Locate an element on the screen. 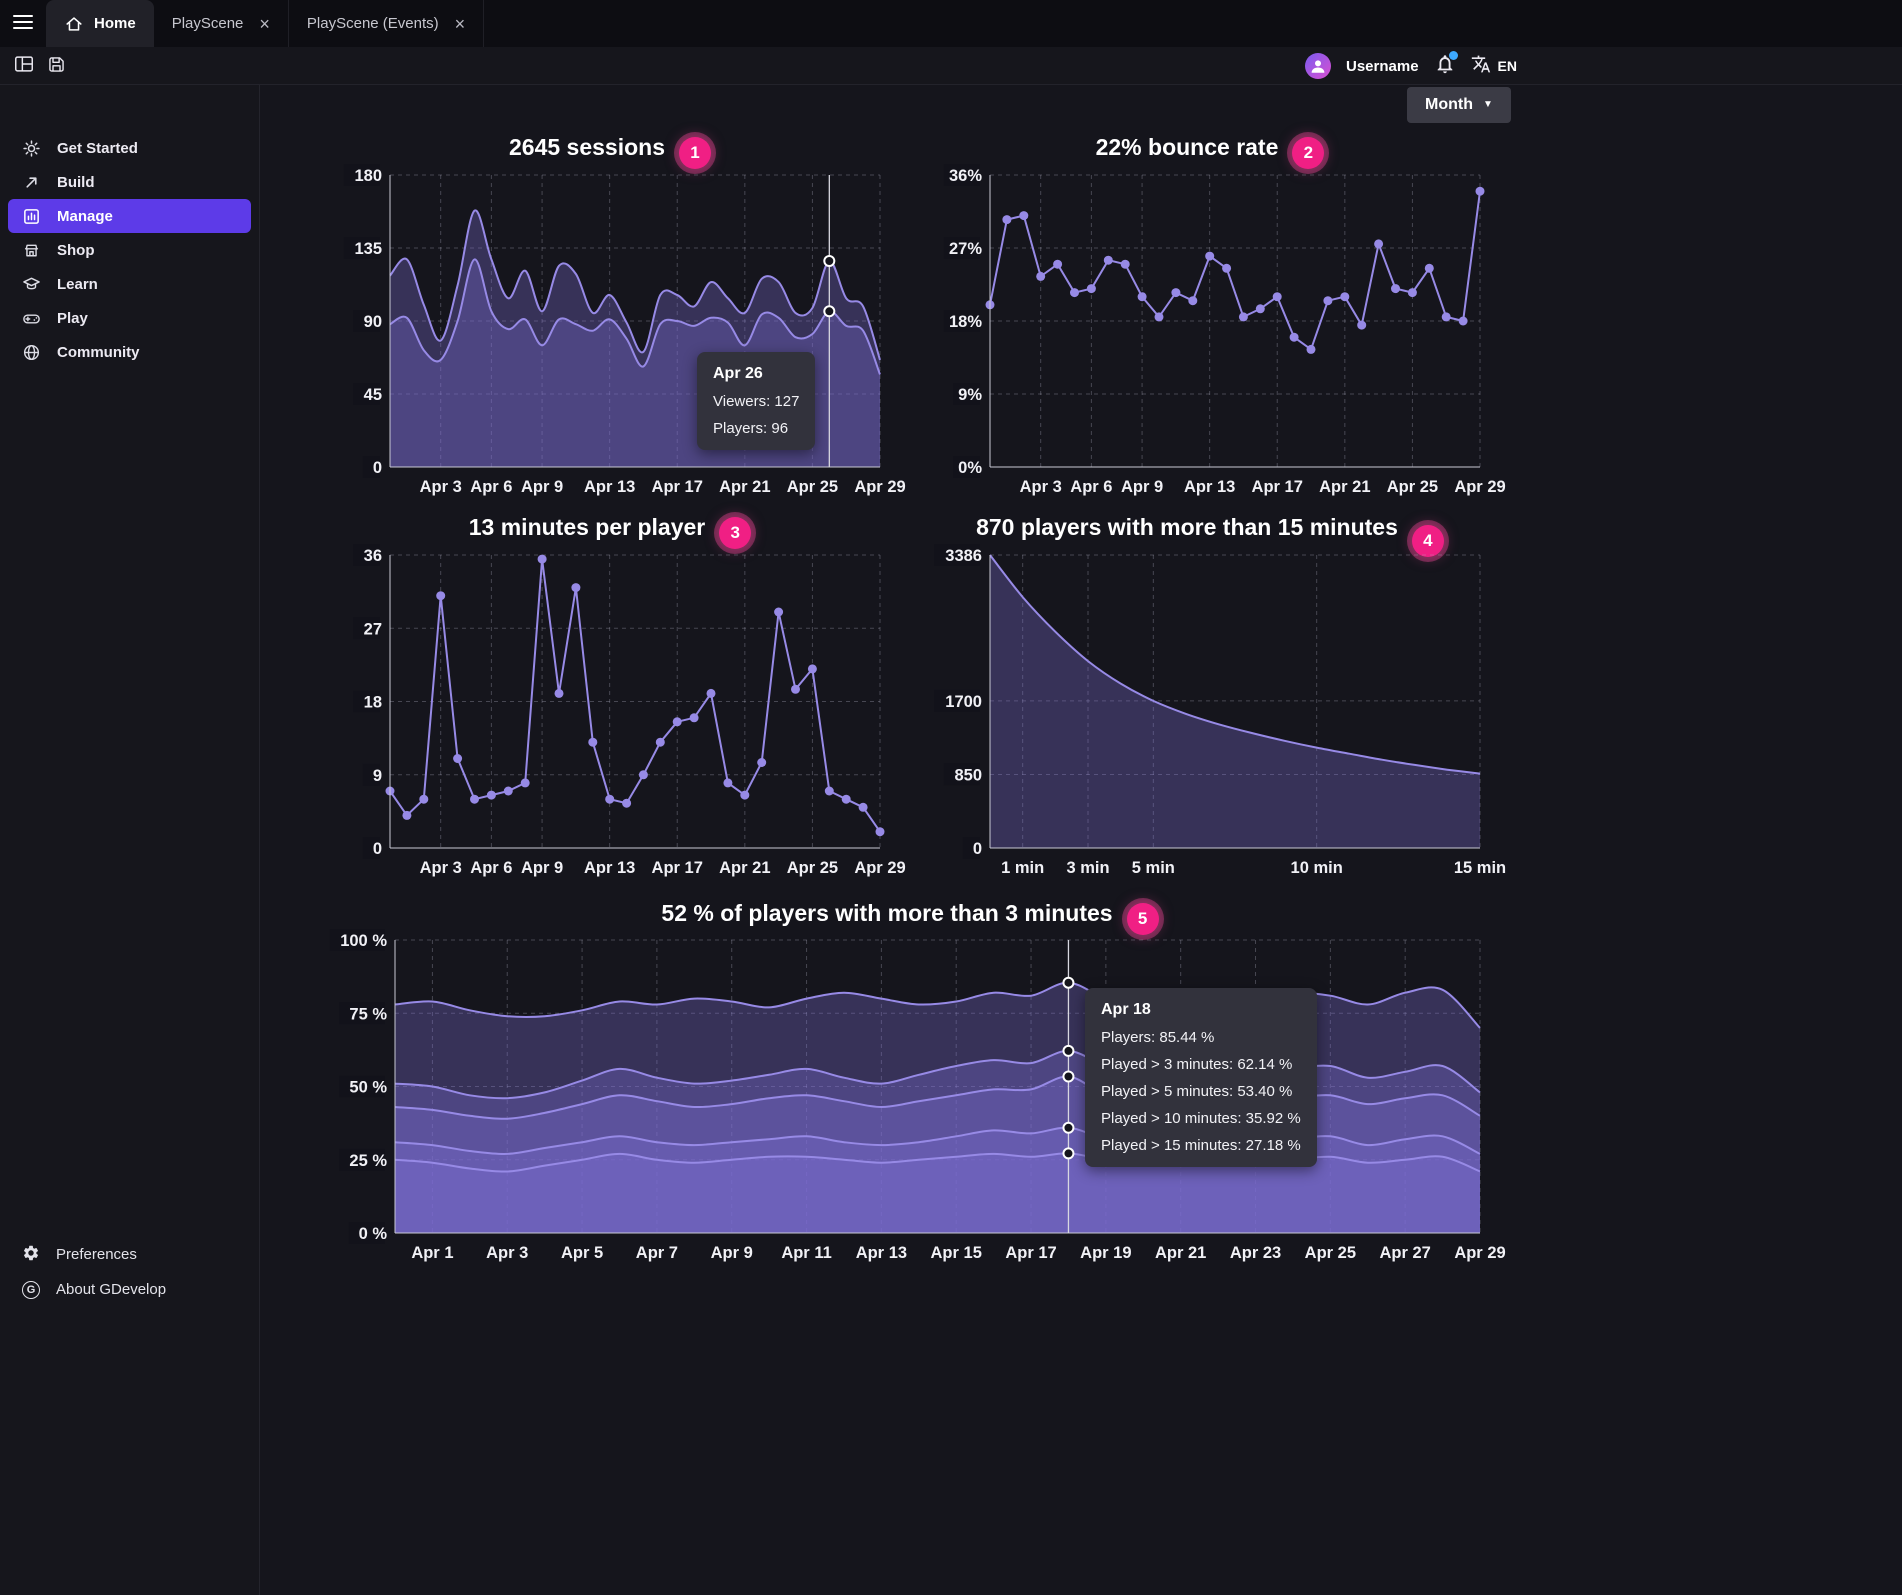 The width and height of the screenshot is (1902, 1595). svg-text: Apr 21 is located at coordinates (744, 868).